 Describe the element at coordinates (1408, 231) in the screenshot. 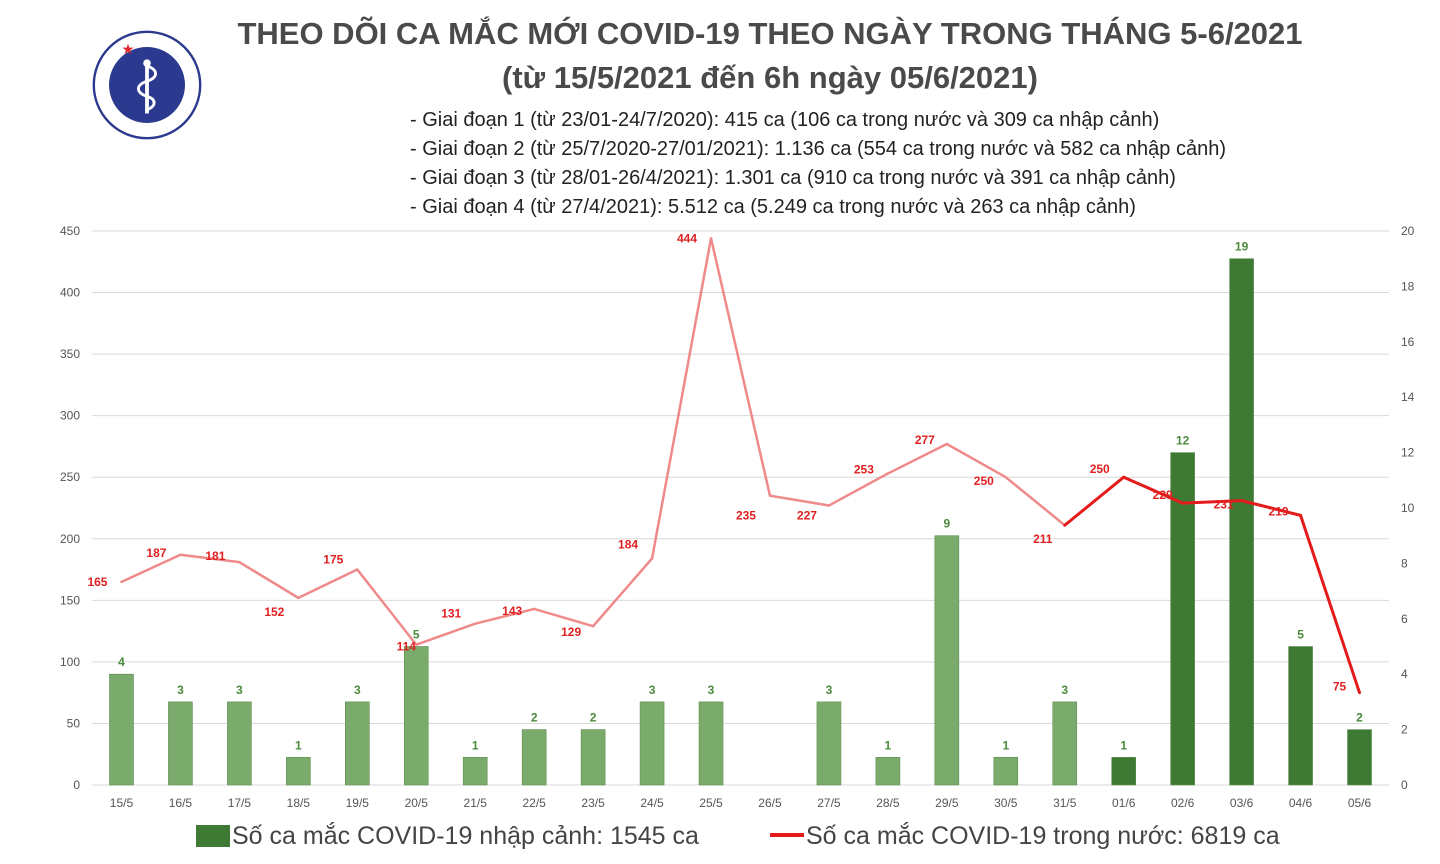

I see `right-axis-tick-label: 20` at that location.